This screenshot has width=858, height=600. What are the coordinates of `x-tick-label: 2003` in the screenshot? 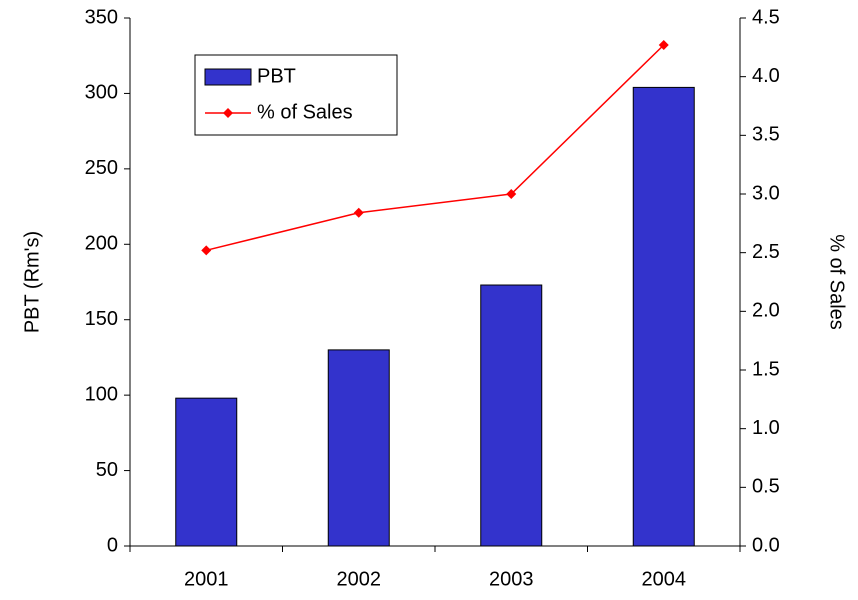 It's located at (511, 579).